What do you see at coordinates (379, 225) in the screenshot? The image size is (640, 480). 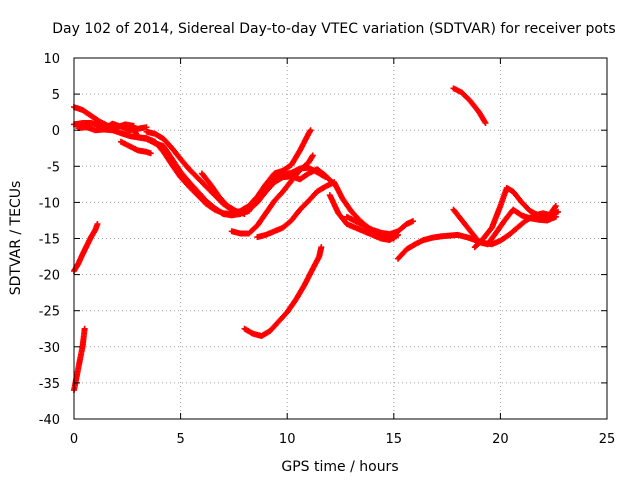 I see `series-arc-j` at bounding box center [379, 225].